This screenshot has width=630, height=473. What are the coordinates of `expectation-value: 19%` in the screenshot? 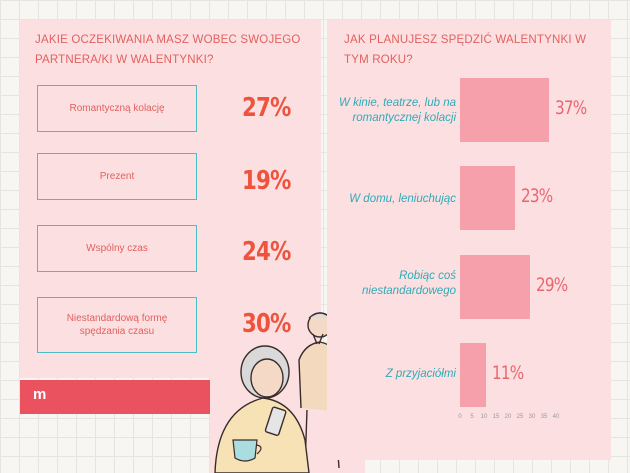 It's located at (266, 181).